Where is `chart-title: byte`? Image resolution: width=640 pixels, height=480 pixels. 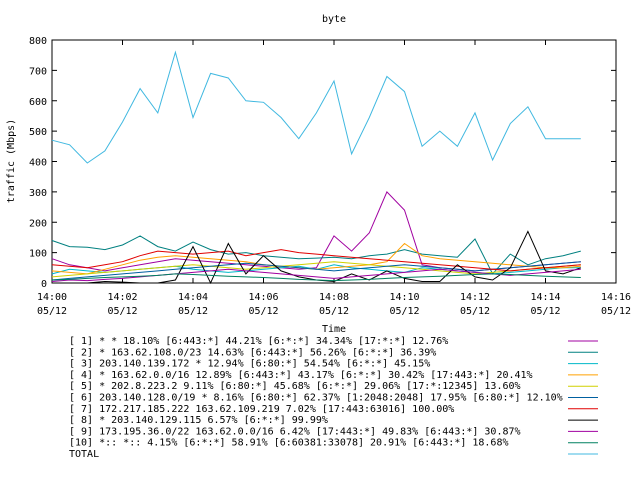 chart-title: byte is located at coordinates (334, 19).